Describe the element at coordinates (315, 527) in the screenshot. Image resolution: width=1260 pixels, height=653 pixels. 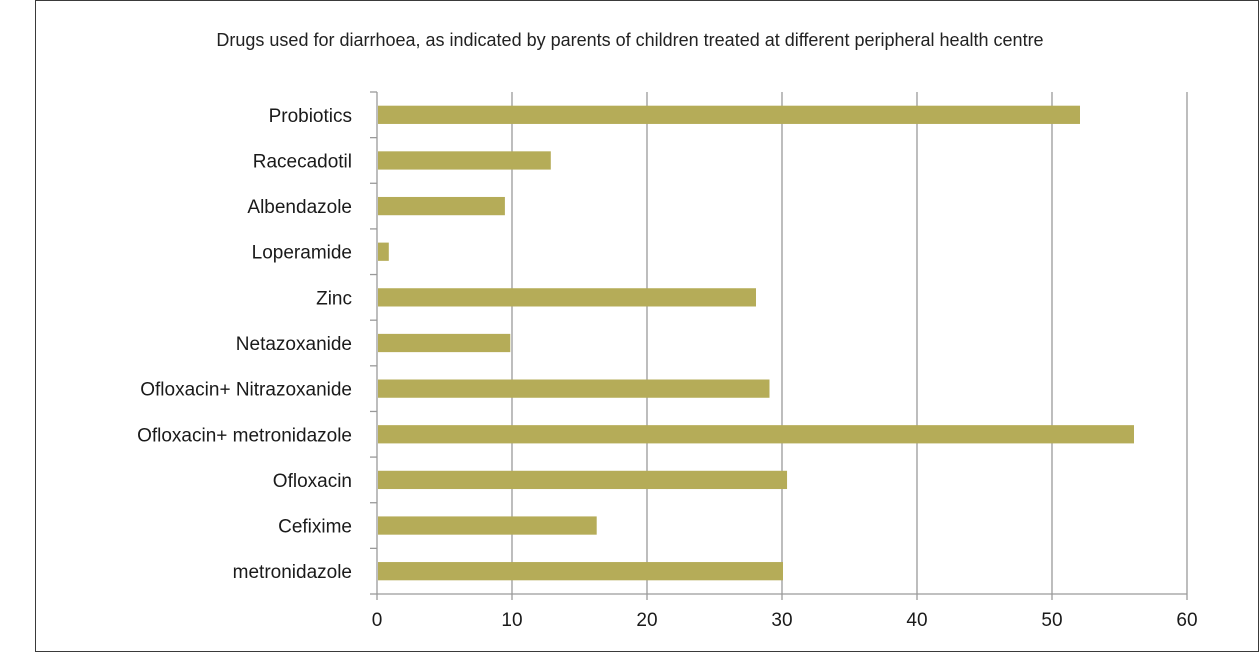
I see `category-label: Cefixime` at that location.